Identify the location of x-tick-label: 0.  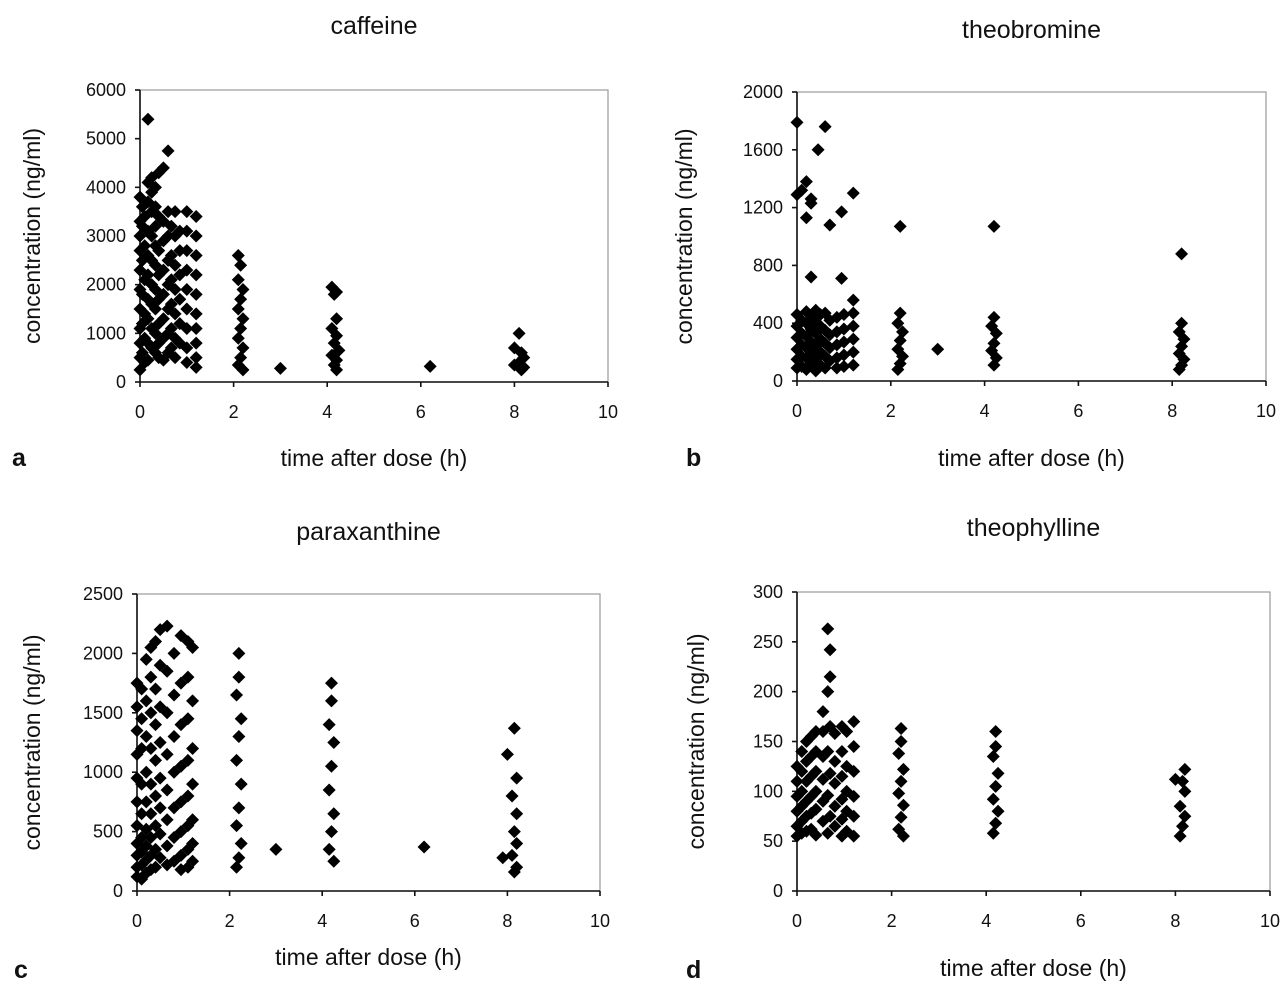
(137, 921).